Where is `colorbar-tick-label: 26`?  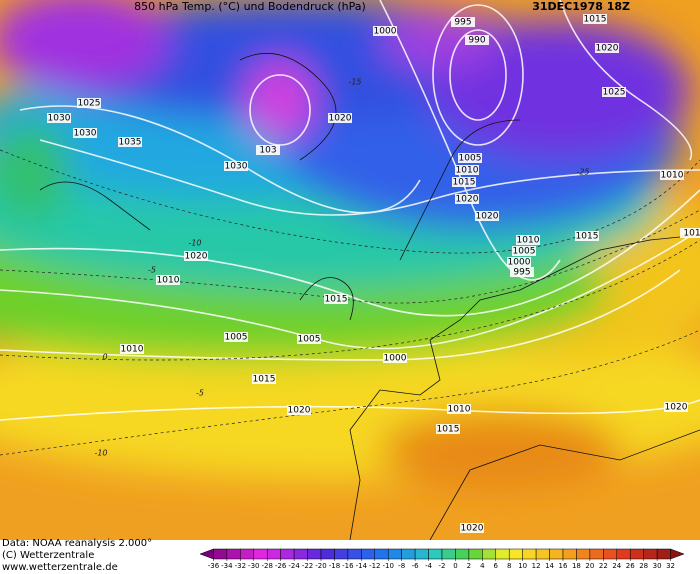 colorbar-tick-label: 26 is located at coordinates (630, 566).